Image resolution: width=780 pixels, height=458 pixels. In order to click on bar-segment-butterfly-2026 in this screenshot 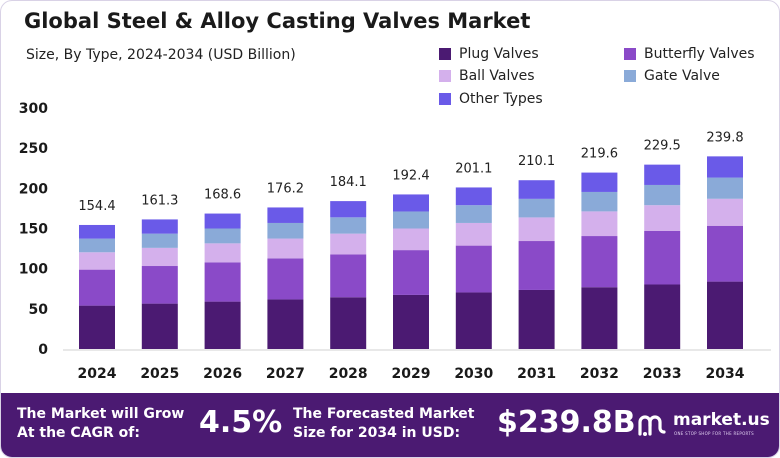, I will do `click(222, 282)`.